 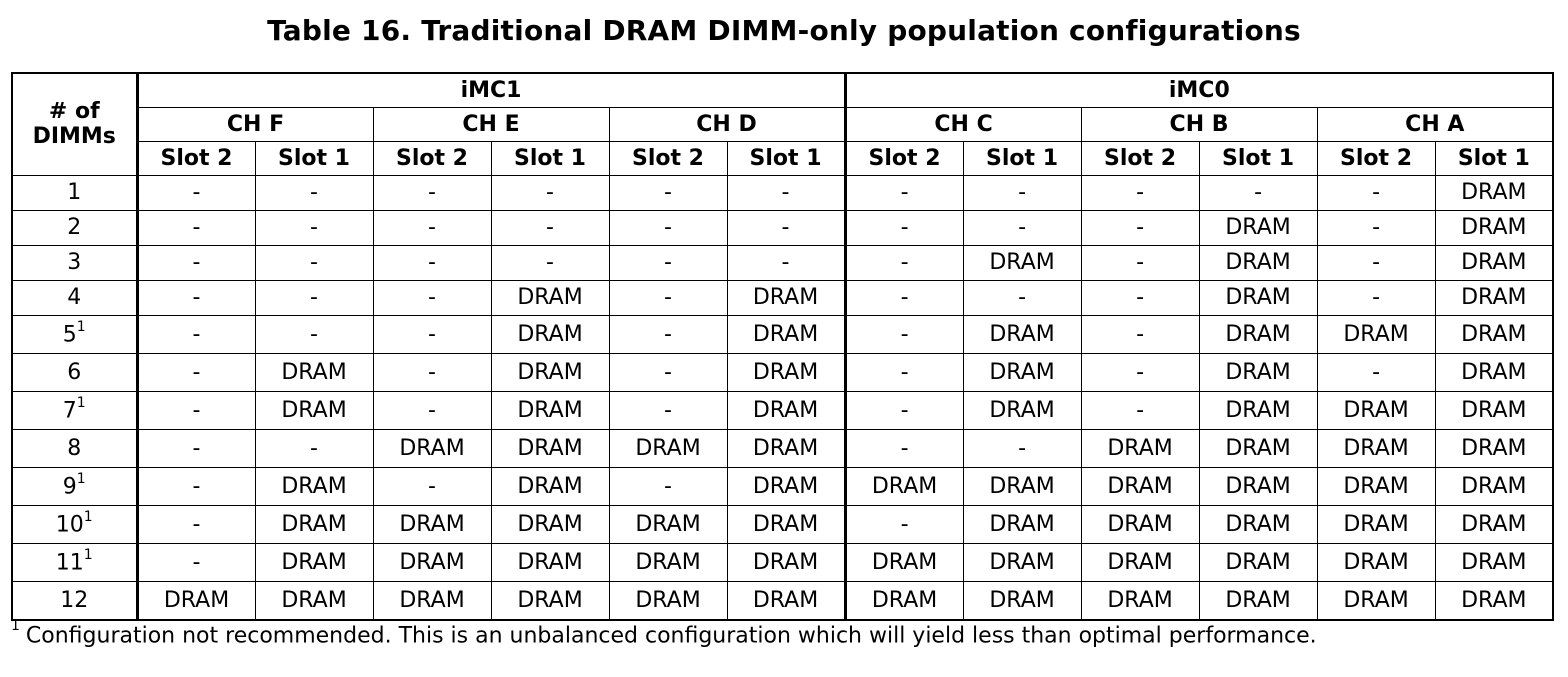 I want to click on dimm-count: 1, so click(x=74, y=192).